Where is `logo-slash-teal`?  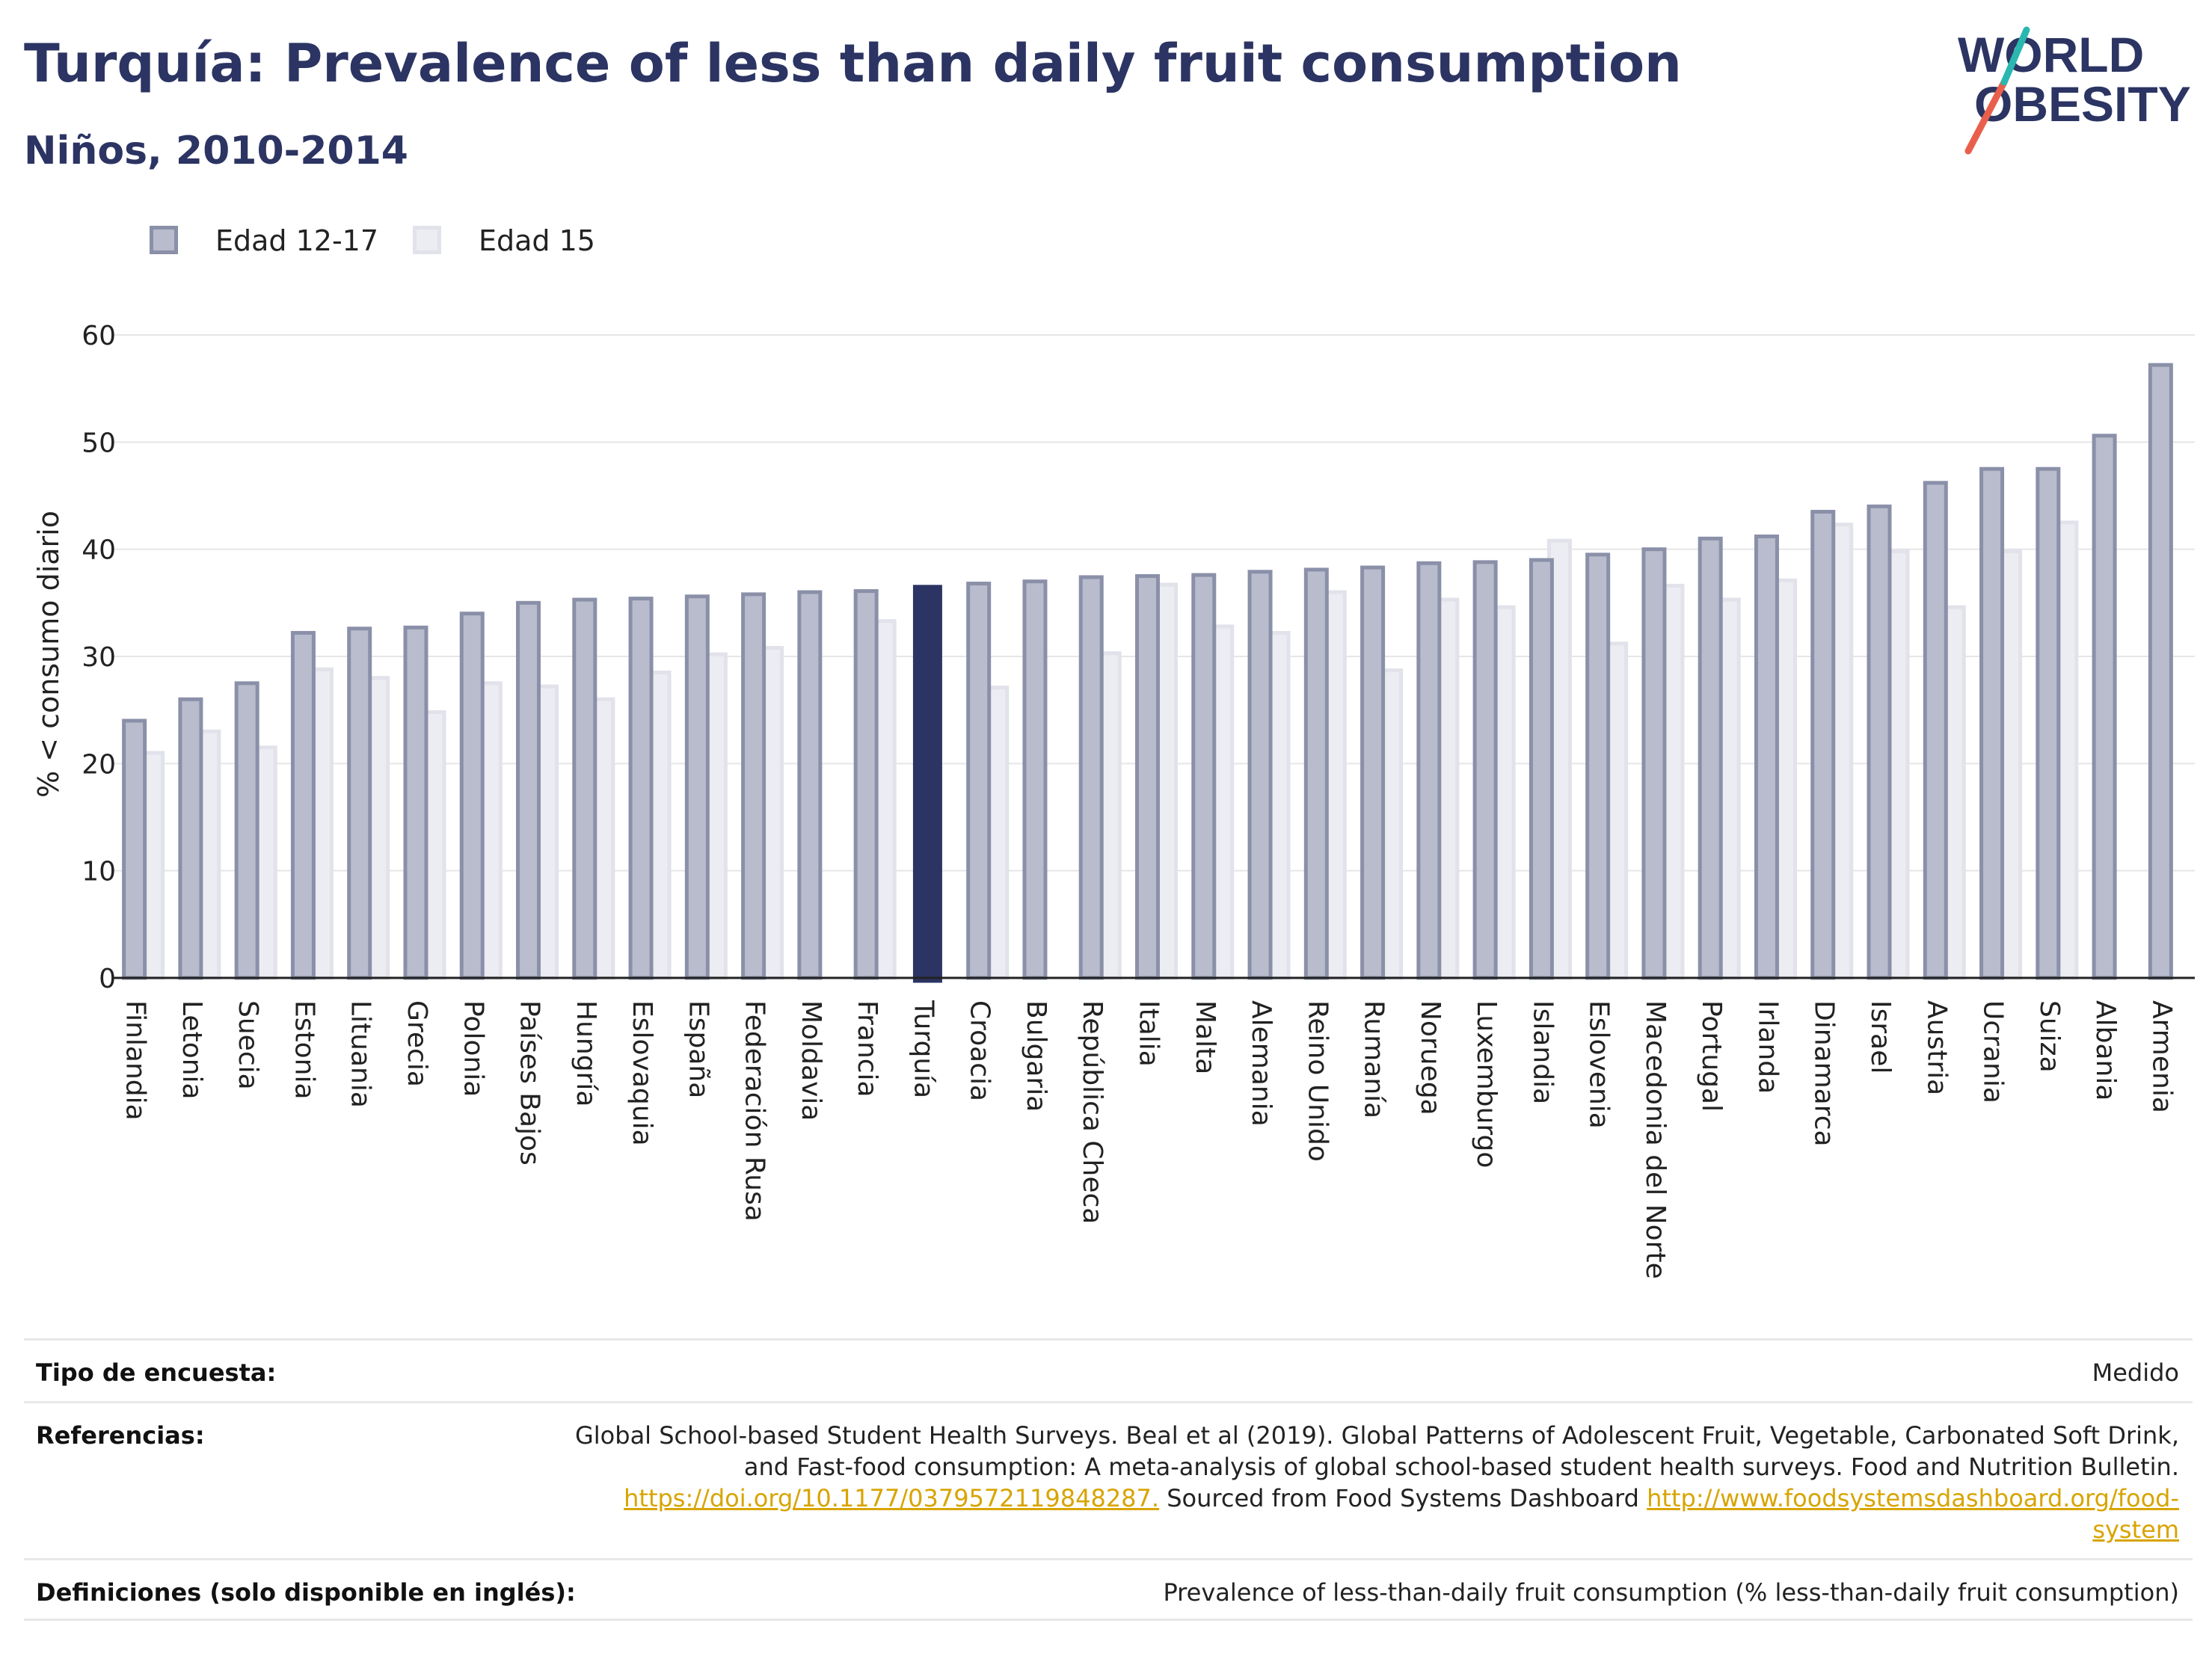 logo-slash-teal is located at coordinates (2015, 56).